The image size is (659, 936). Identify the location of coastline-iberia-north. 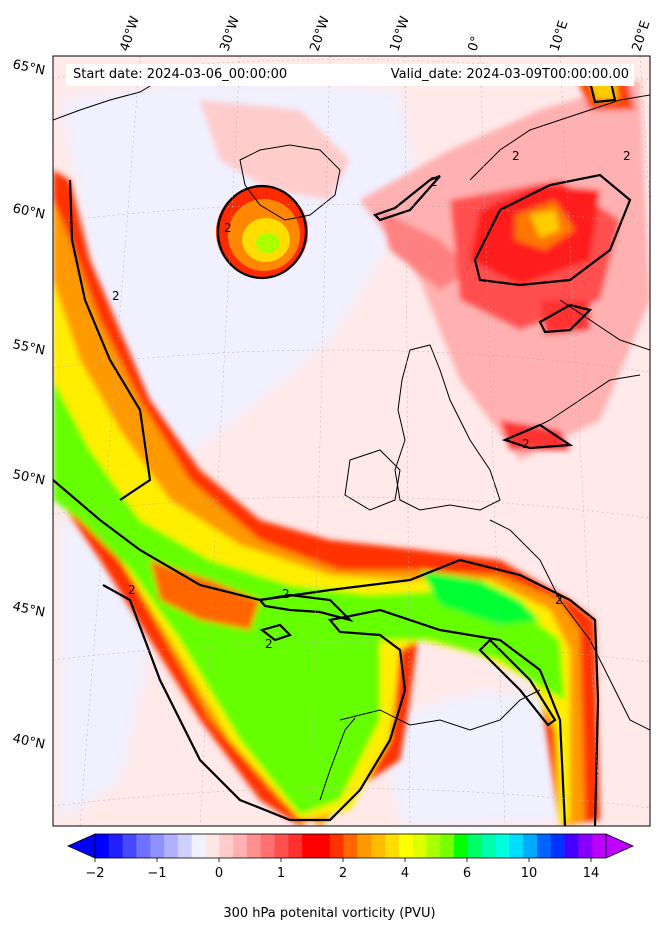
(440, 710).